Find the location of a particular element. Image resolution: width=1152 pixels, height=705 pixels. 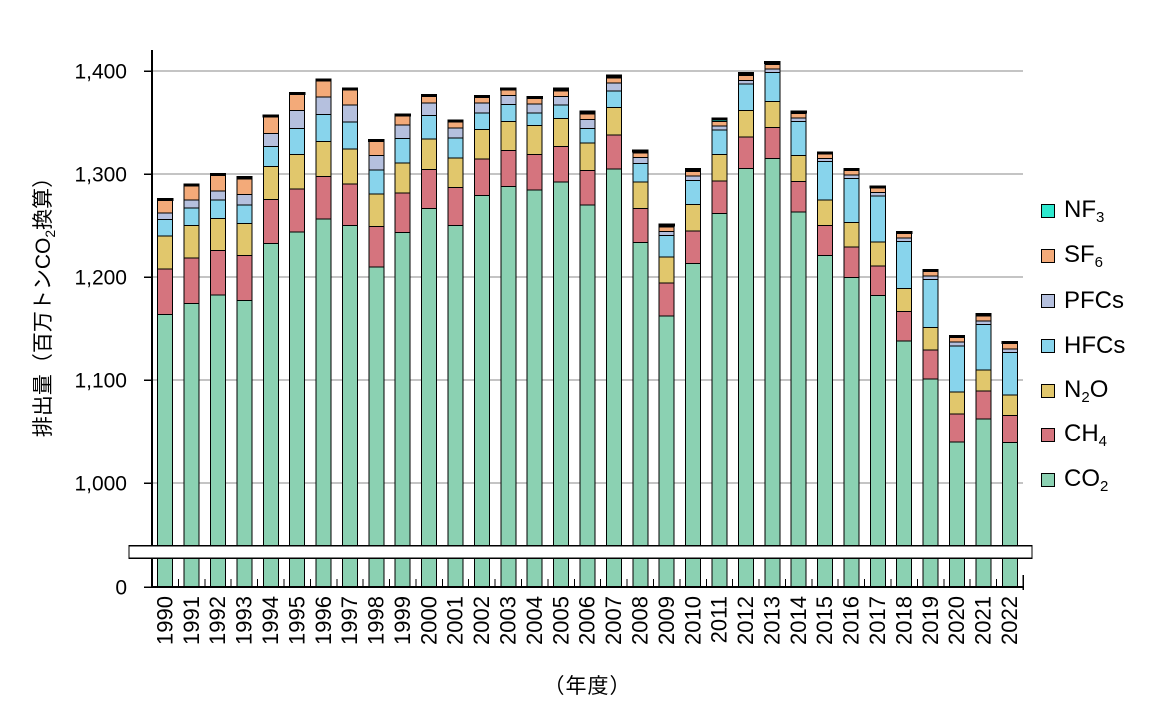

bar-segment-hfcs-1991 is located at coordinates (191, 217).